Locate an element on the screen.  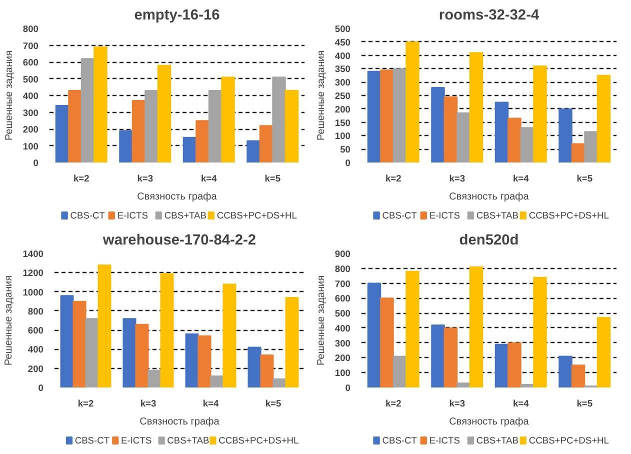
y-tick-label: 400 is located at coordinates (342, 55).